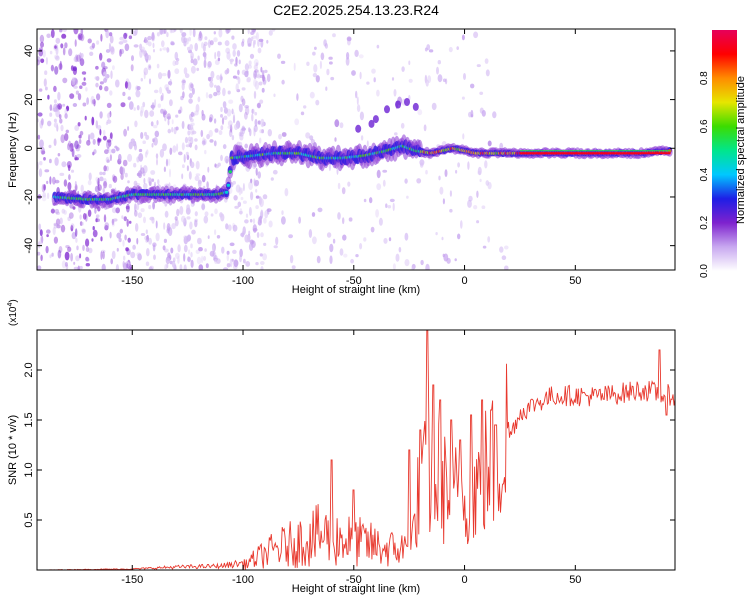 This screenshot has width=750, height=600. What do you see at coordinates (398, 104) in the screenshot?
I see `upper-branch-blob` at bounding box center [398, 104].